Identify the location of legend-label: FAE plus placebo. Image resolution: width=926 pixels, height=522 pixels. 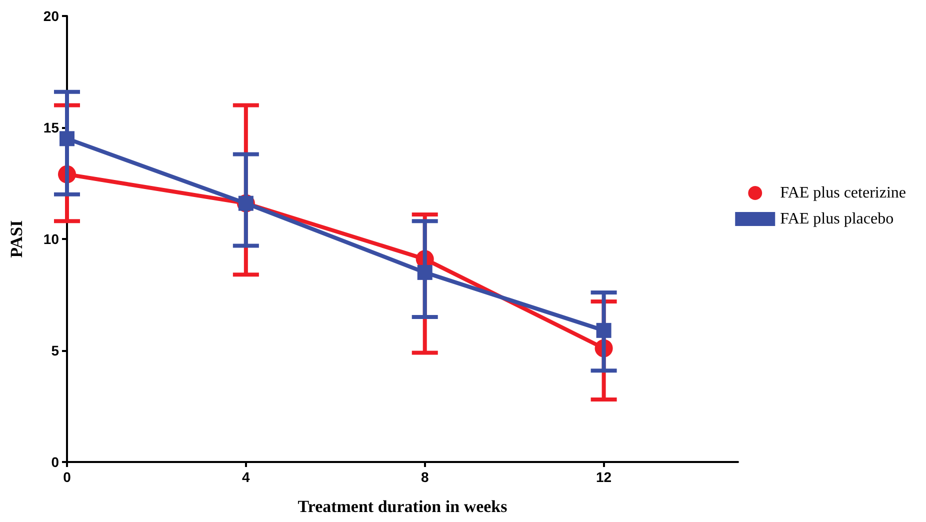
(837, 219).